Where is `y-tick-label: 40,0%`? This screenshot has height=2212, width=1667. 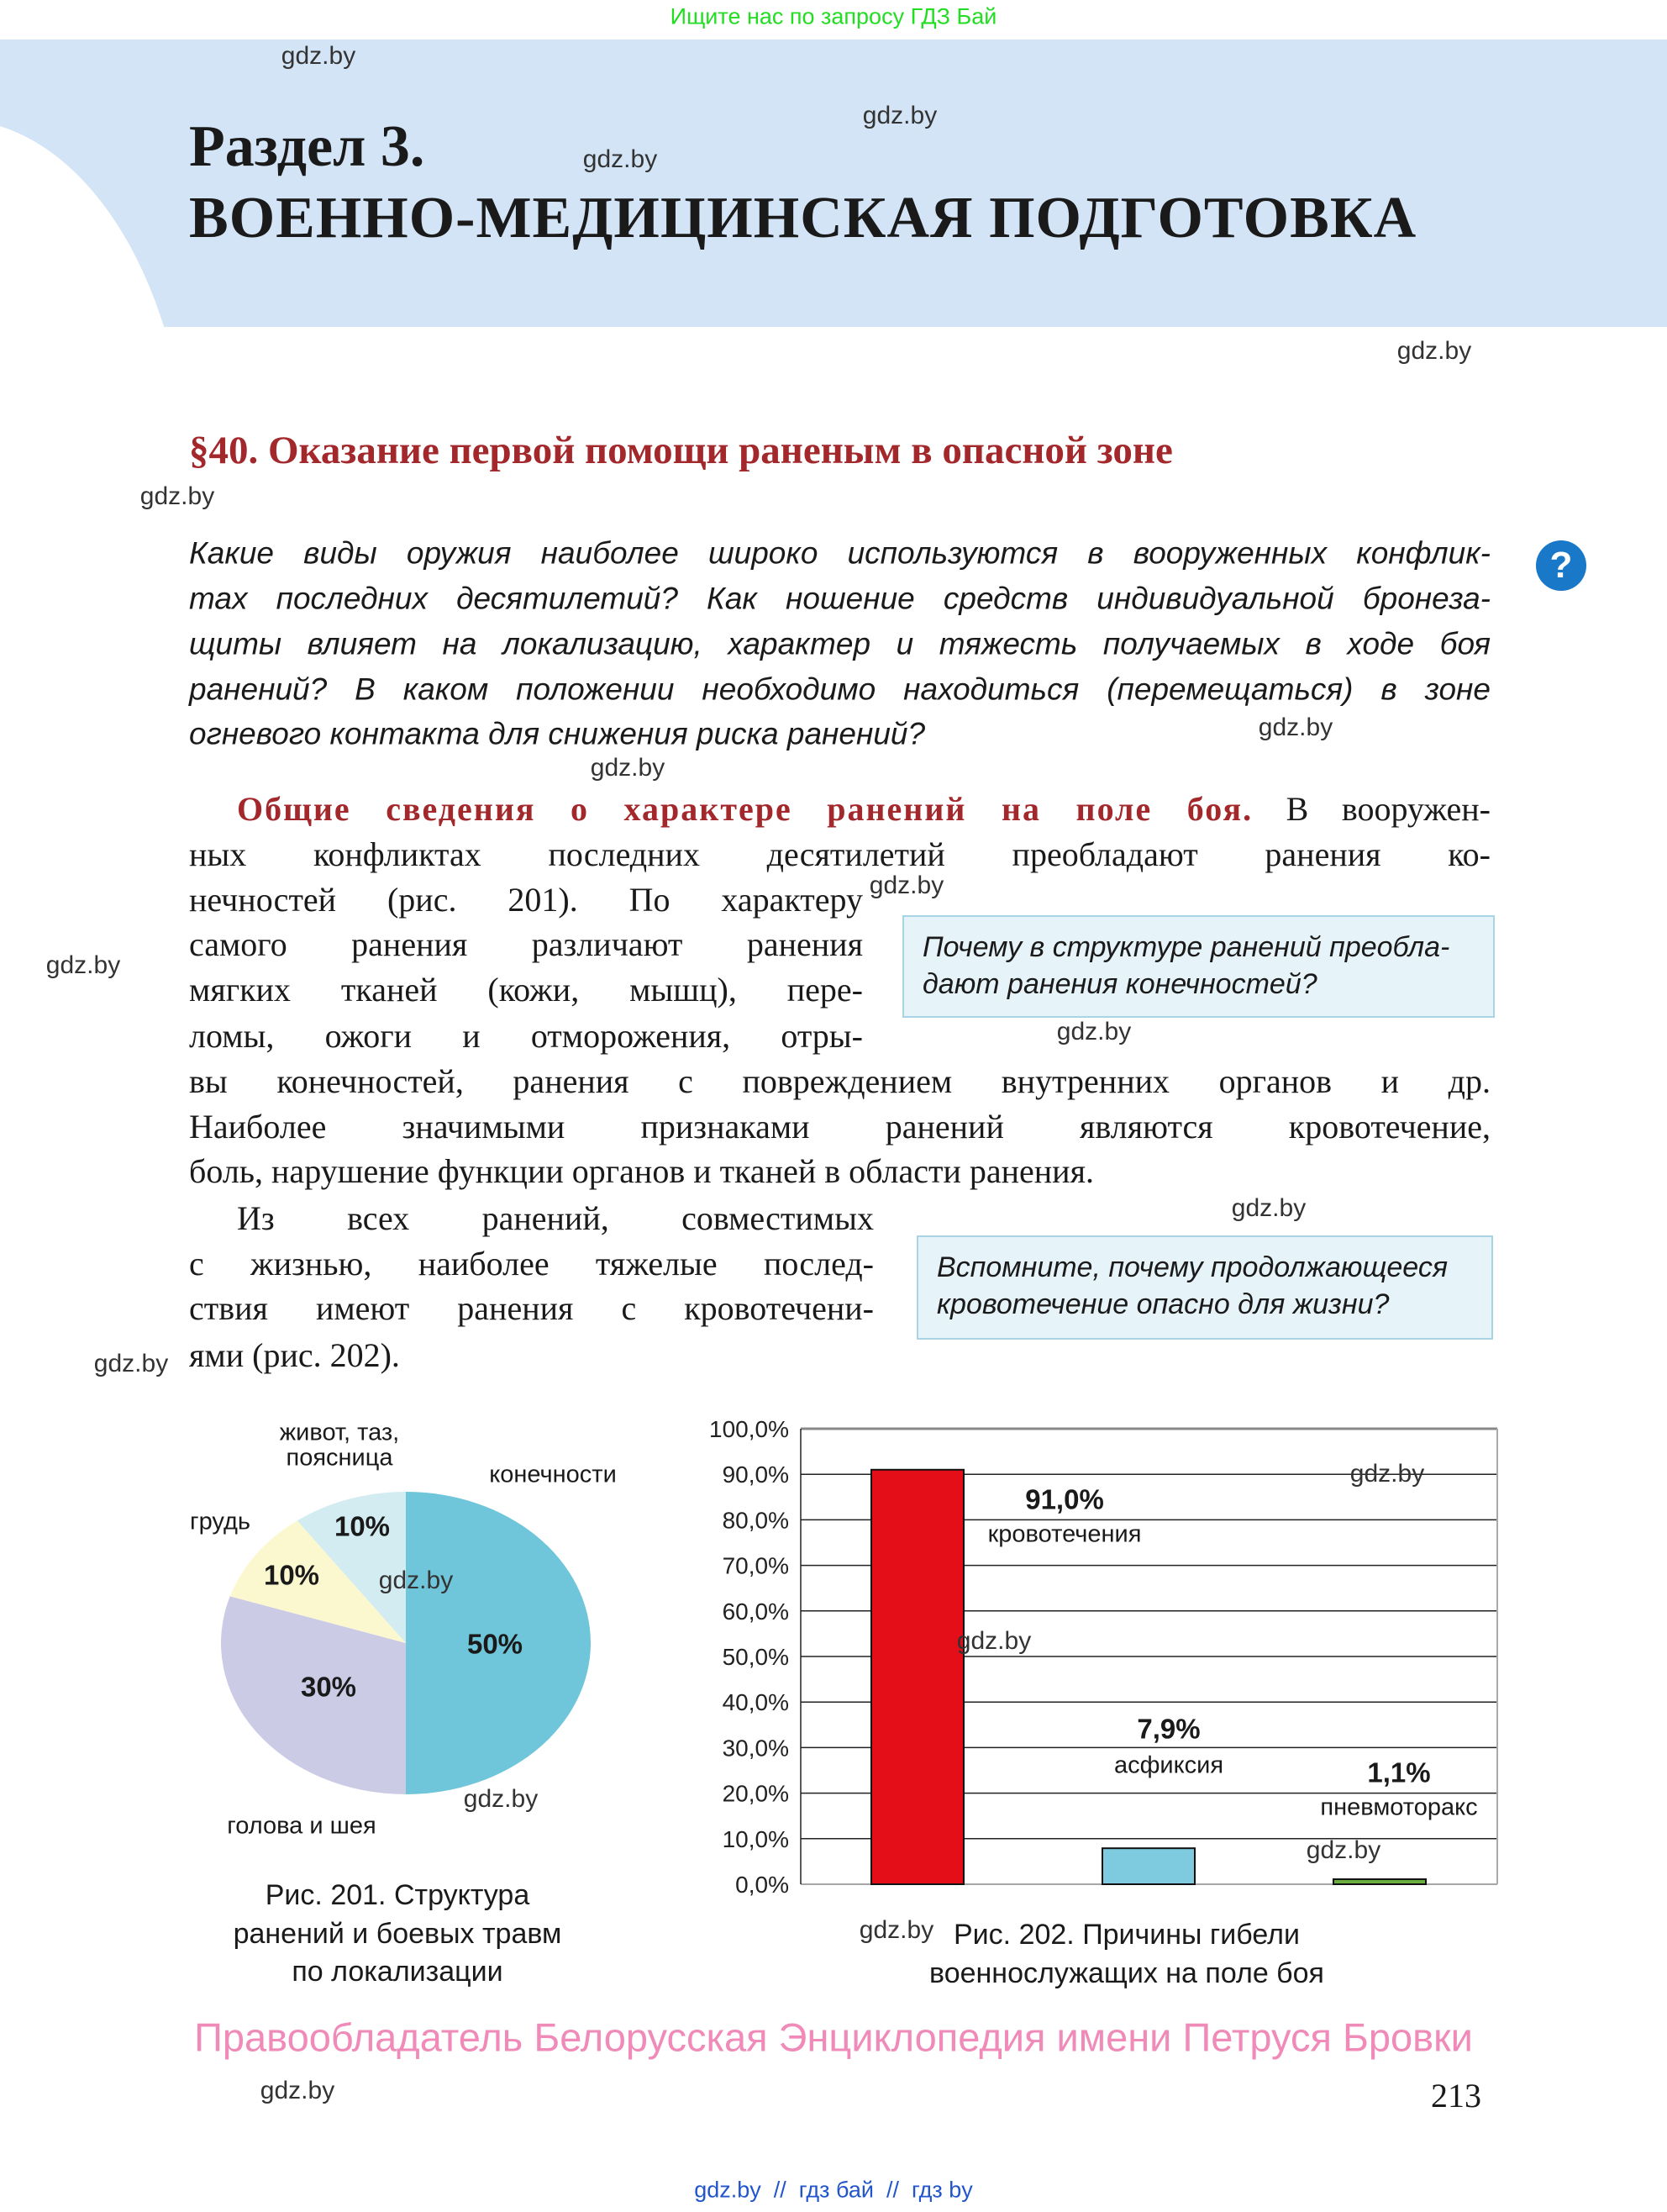 y-tick-label: 40,0% is located at coordinates (756, 1702).